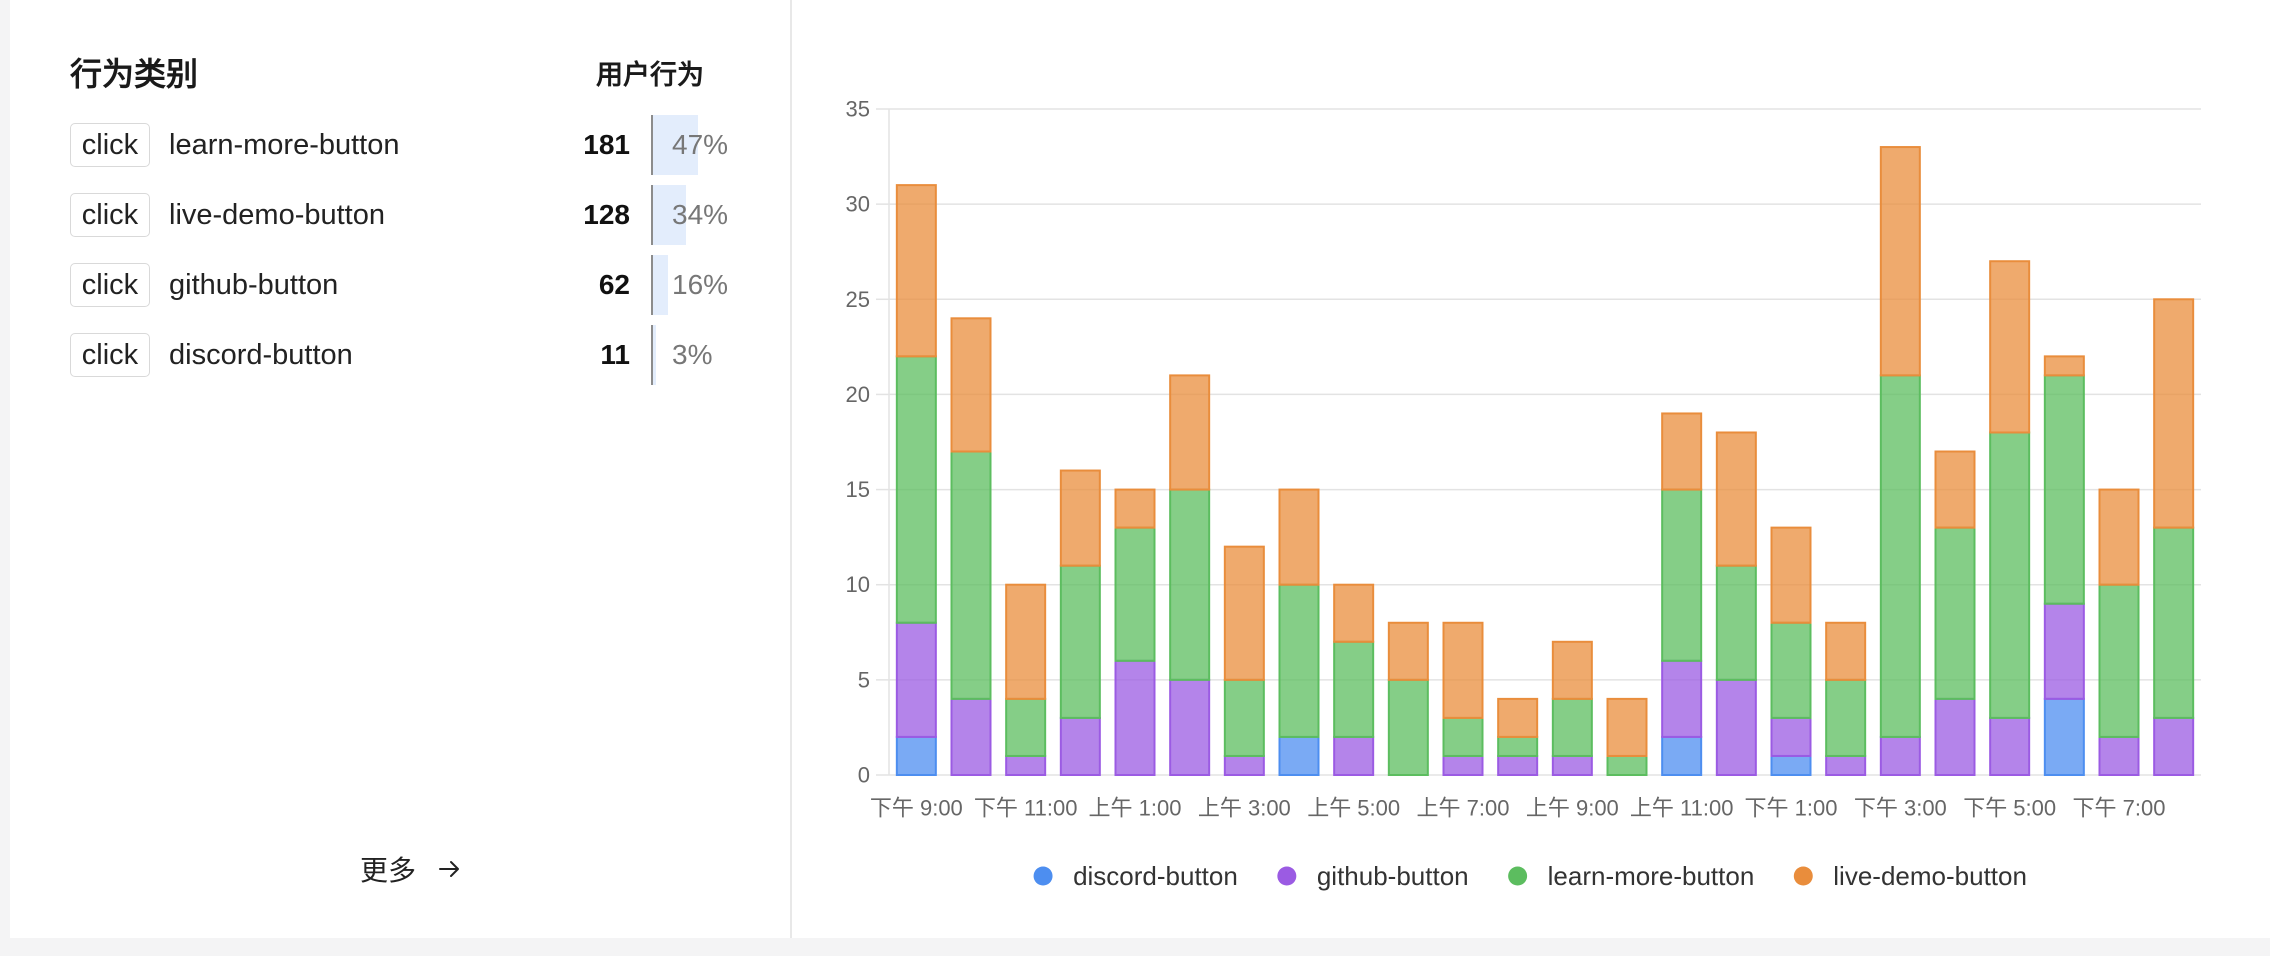  What do you see at coordinates (867, 442) in the screenshot?
I see `y-axis: 0 5 10 15 20 25 30 35` at bounding box center [867, 442].